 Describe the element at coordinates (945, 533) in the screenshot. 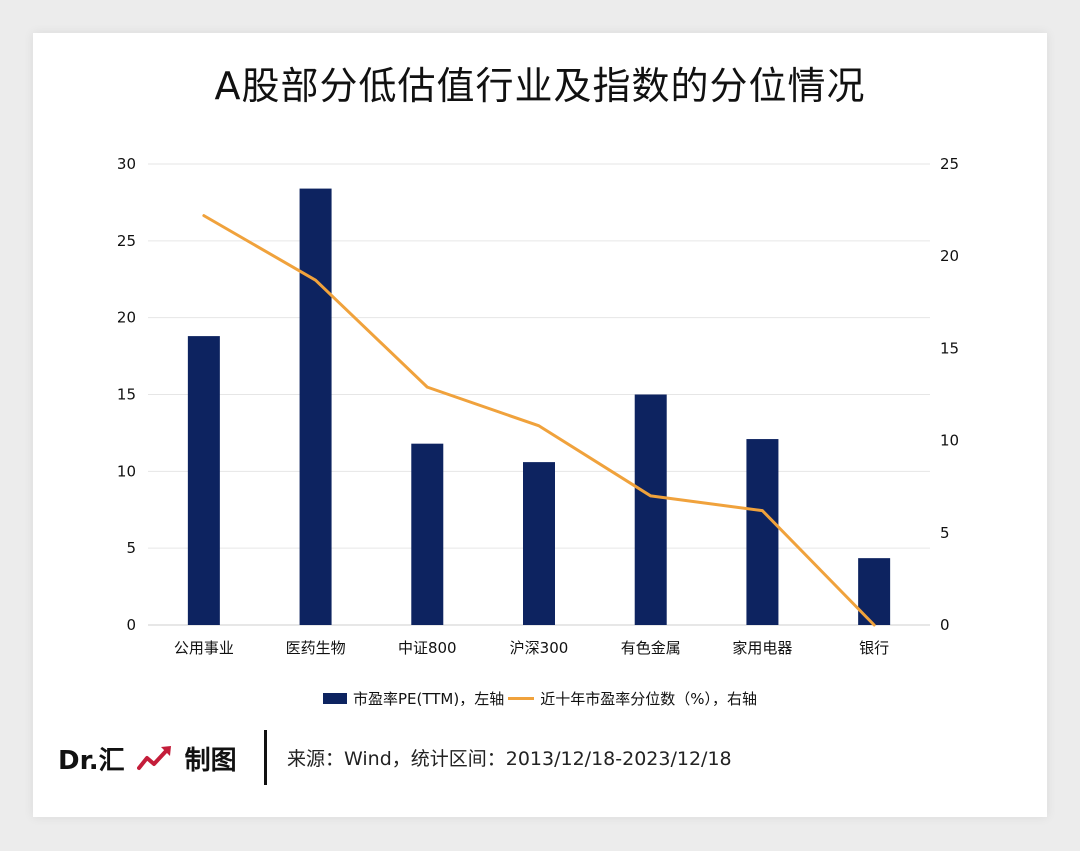

I see `y-right-tick-label: 5` at that location.